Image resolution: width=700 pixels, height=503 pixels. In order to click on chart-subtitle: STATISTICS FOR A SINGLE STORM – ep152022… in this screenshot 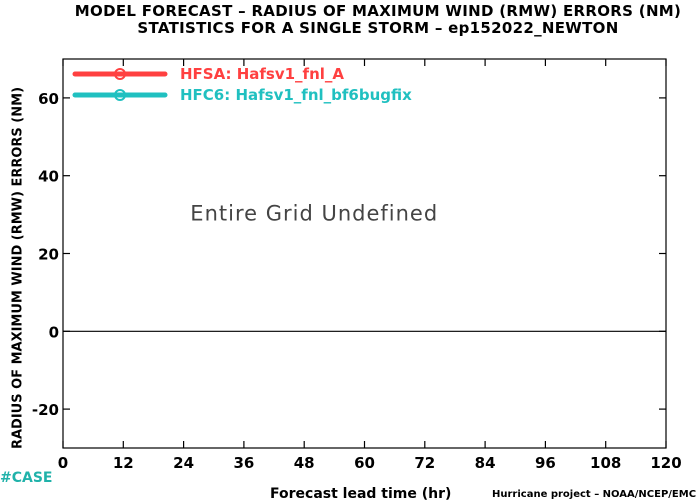, I will do `click(378, 28)`.